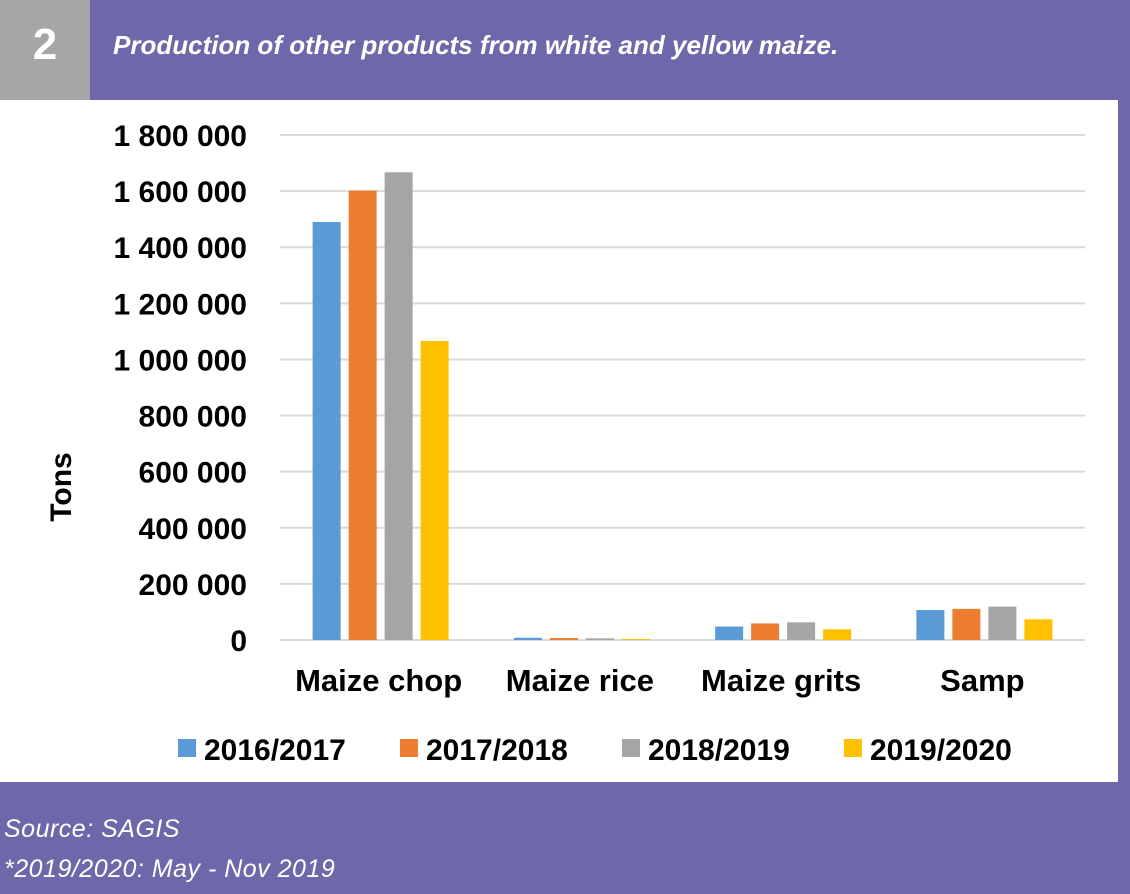 This screenshot has width=1130, height=894. I want to click on y-tick-label: 600 000, so click(193, 473).